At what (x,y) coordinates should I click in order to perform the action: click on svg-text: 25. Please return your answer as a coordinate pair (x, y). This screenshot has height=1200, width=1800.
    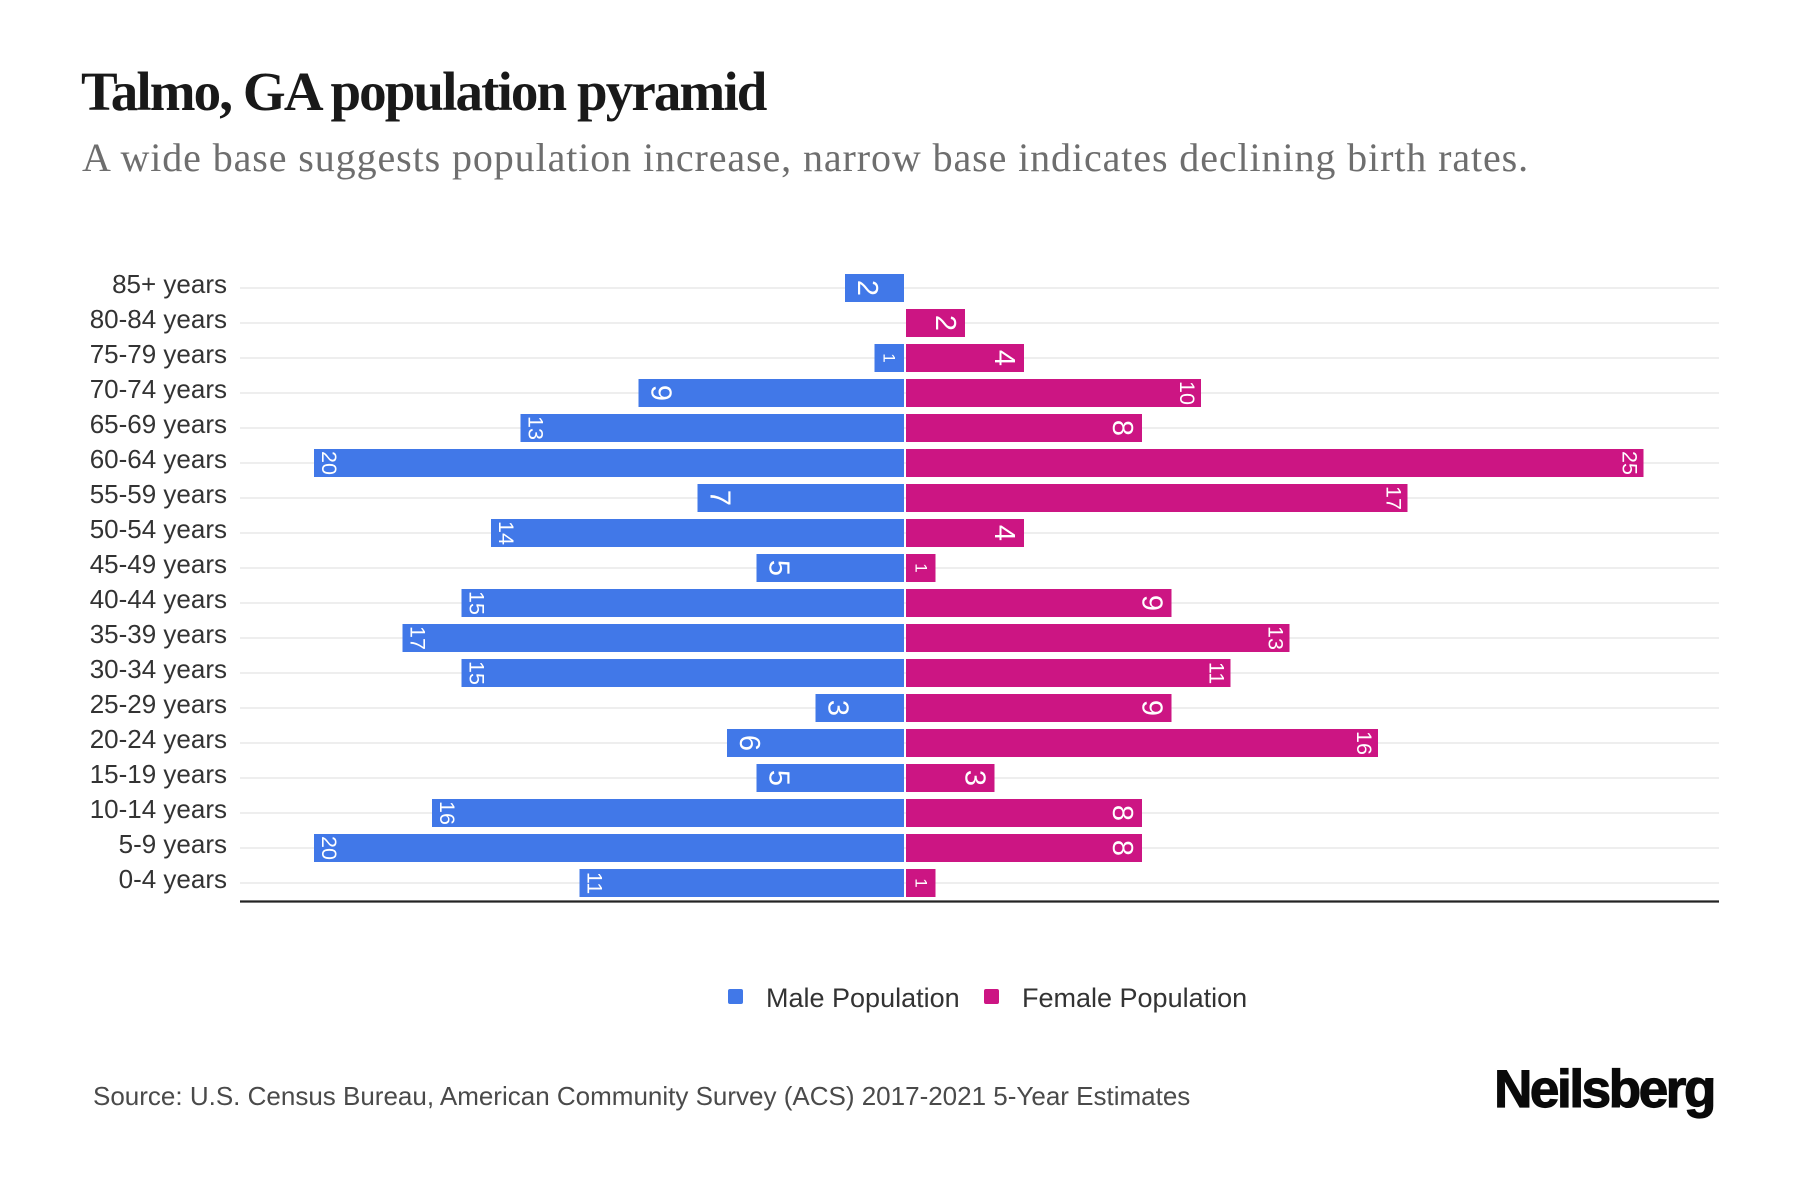
    Looking at the image, I should click on (1630, 463).